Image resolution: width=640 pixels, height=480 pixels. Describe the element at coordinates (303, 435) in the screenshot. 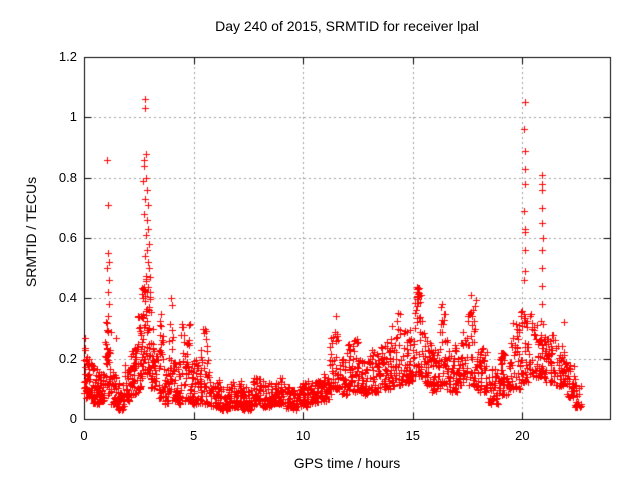

I see `x-tick-label: 10` at that location.